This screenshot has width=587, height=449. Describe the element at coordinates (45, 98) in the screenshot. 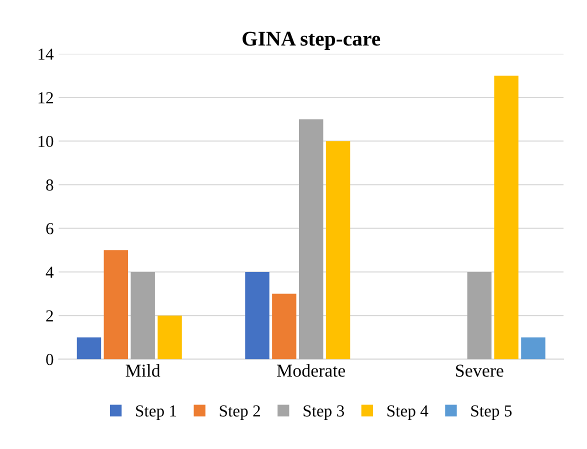

I see `y-tick-label: 12` at that location.